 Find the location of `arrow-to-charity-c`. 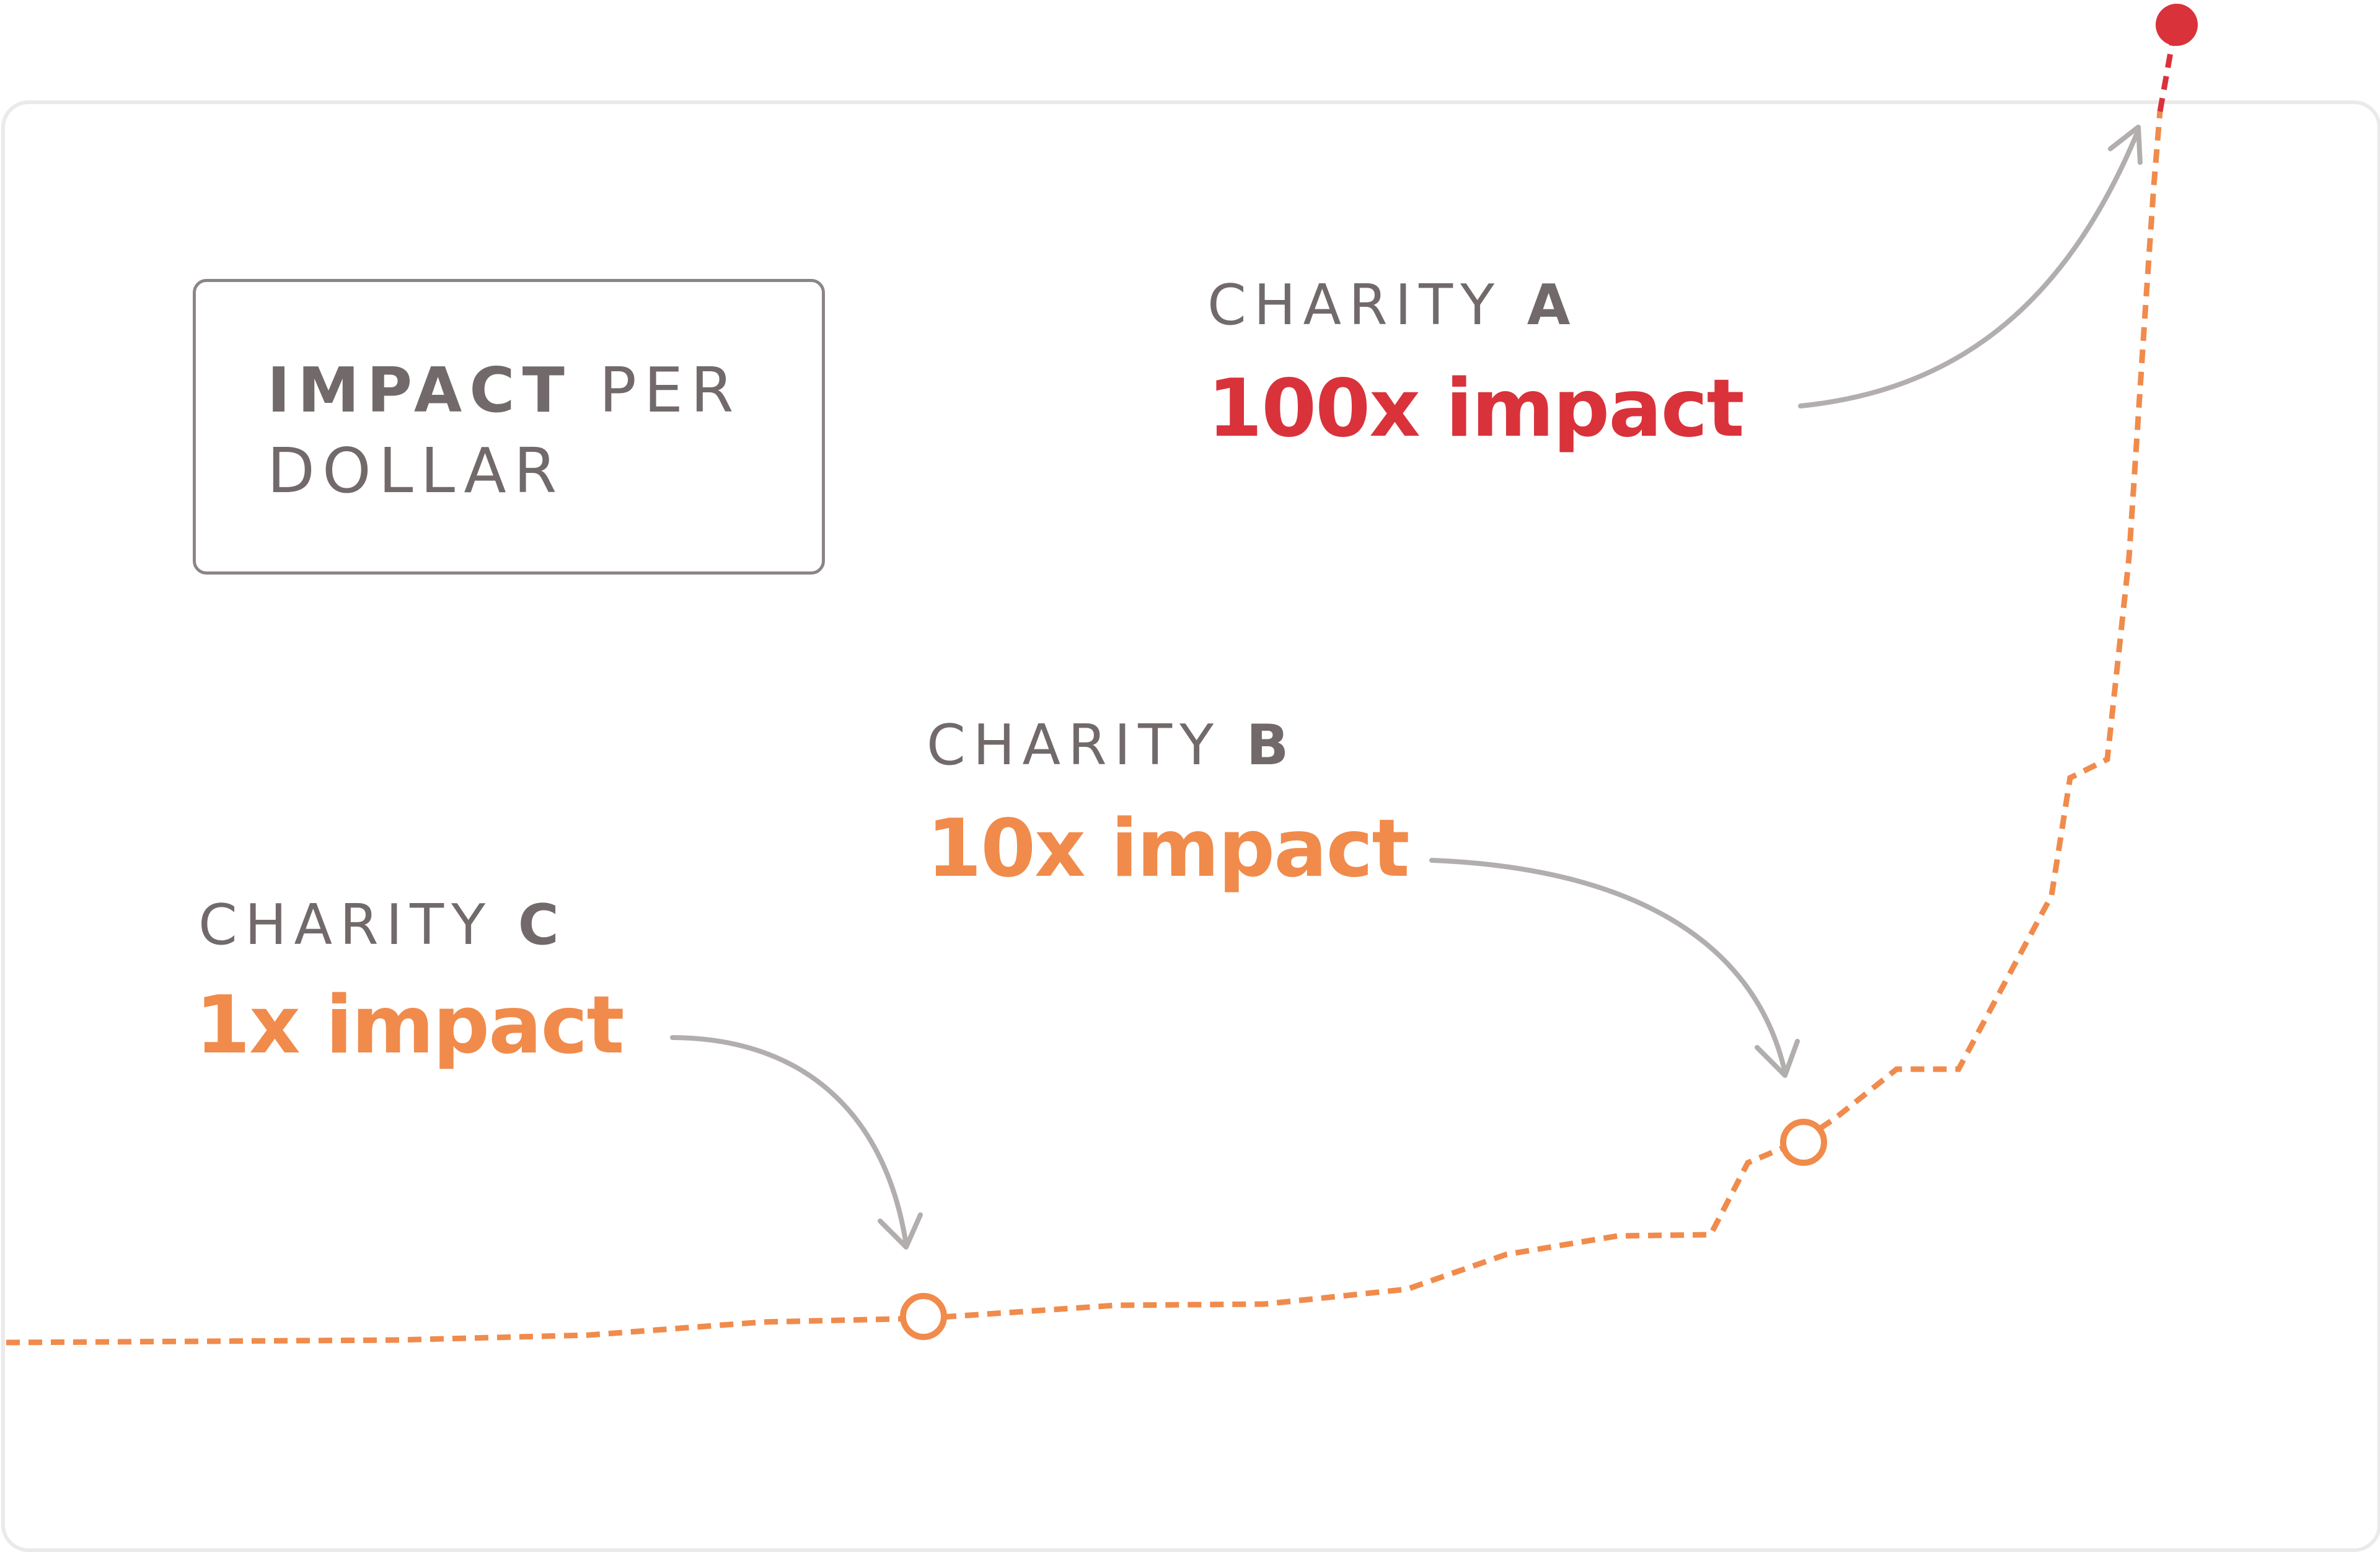

arrow-to-charity-c is located at coordinates (796, 1142).